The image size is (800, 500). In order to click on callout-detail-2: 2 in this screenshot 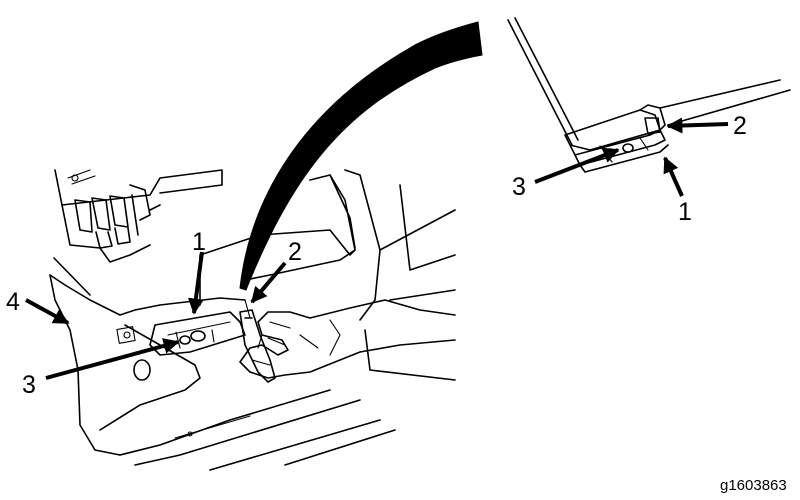, I will do `click(740, 126)`.